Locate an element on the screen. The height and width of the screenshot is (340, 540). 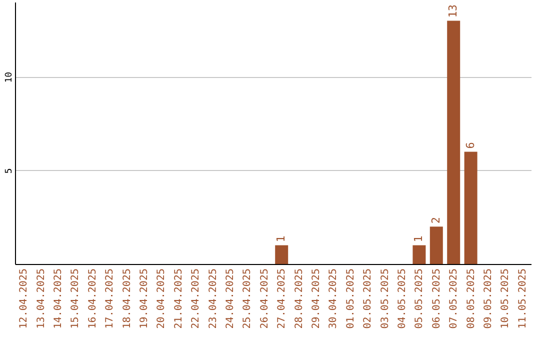
x-tick-label: 27.04.2025 is located at coordinates (282, 298).